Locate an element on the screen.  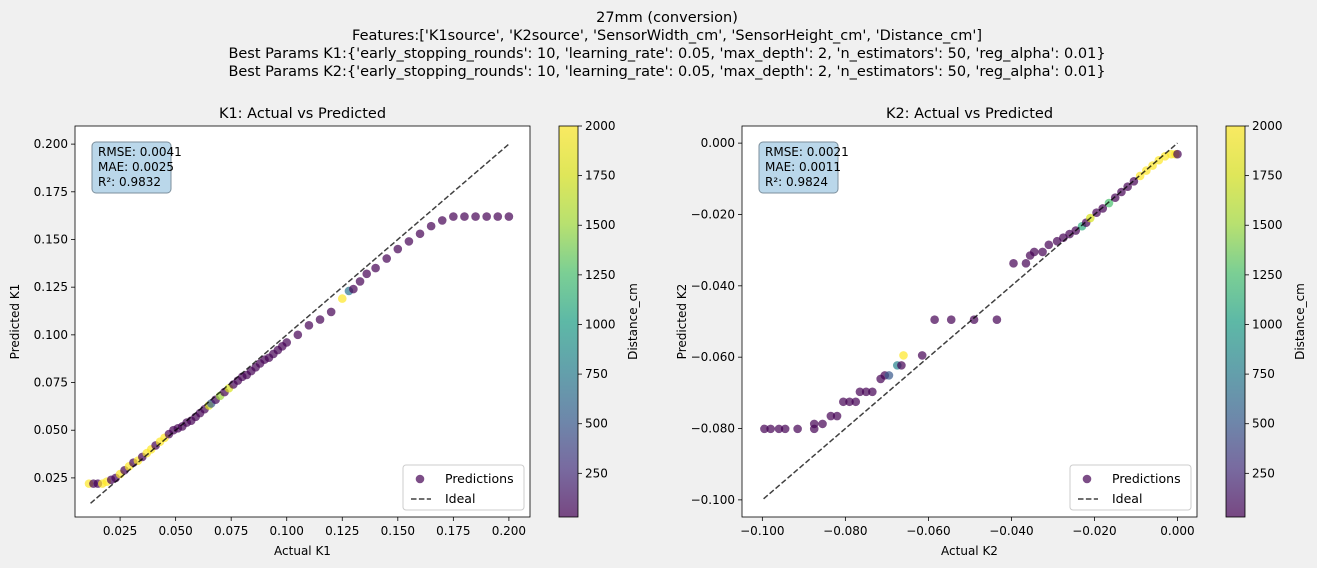
k1-ytick-label: 0.025 is located at coordinates (51, 478).